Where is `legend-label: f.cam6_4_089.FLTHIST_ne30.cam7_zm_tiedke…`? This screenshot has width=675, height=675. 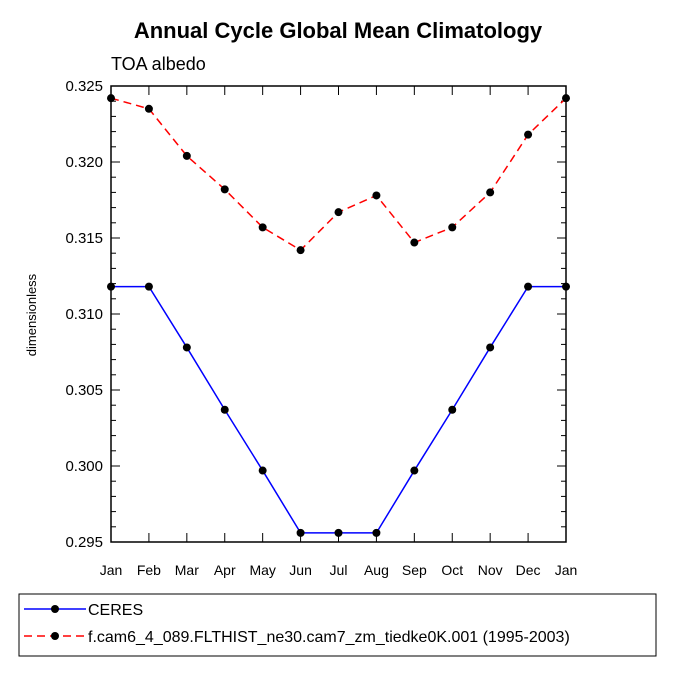
legend-label: f.cam6_4_089.FLTHIST_ne30.cam7_zm_tiedke… is located at coordinates (329, 637).